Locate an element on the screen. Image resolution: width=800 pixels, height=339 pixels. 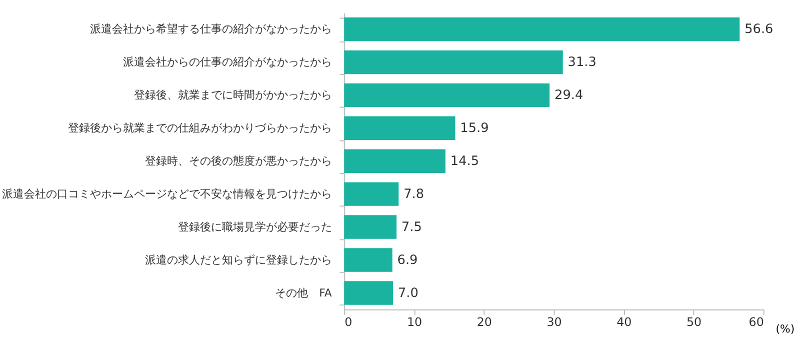
x-tick-label: 60 is located at coordinates (756, 321).